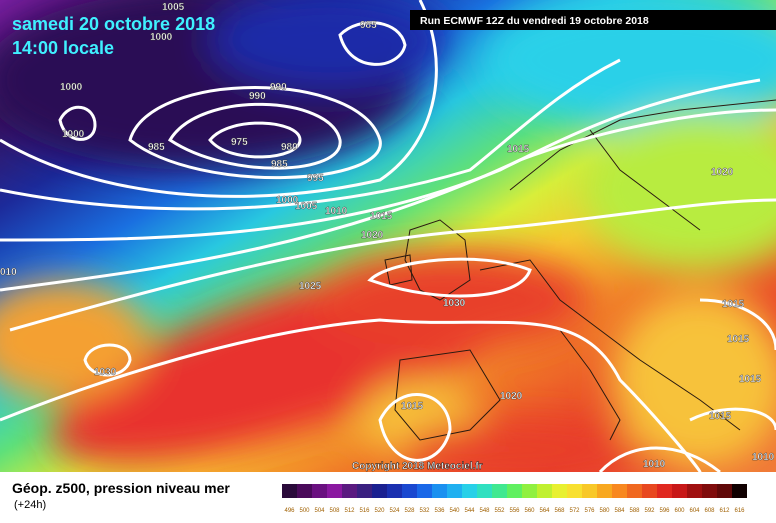 The height and width of the screenshot is (523, 776). I want to click on scale-label: 532, so click(424, 511).